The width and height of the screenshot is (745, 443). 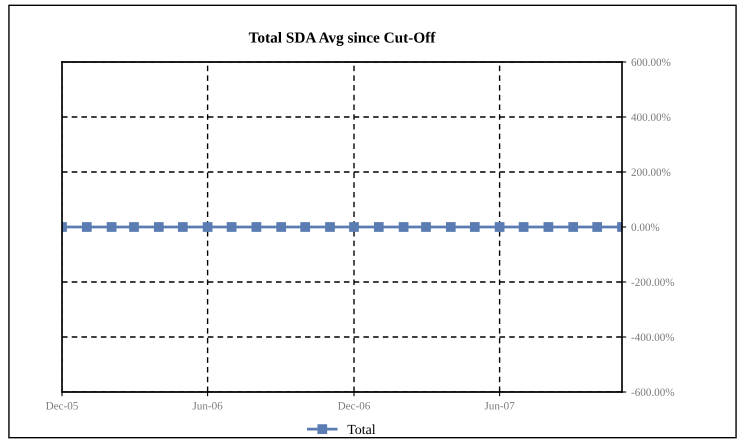 What do you see at coordinates (651, 62) in the screenshot?
I see `y-tick-label: 600.00%` at bounding box center [651, 62].